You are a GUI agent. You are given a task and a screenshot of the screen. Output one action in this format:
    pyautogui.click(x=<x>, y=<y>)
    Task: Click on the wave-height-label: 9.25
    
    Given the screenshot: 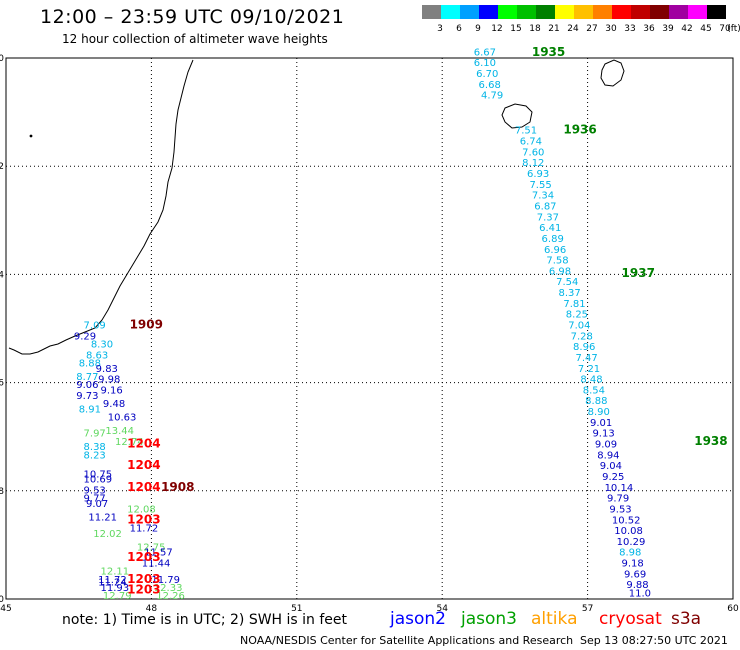 What is the action you would take?
    pyautogui.click(x=613, y=477)
    